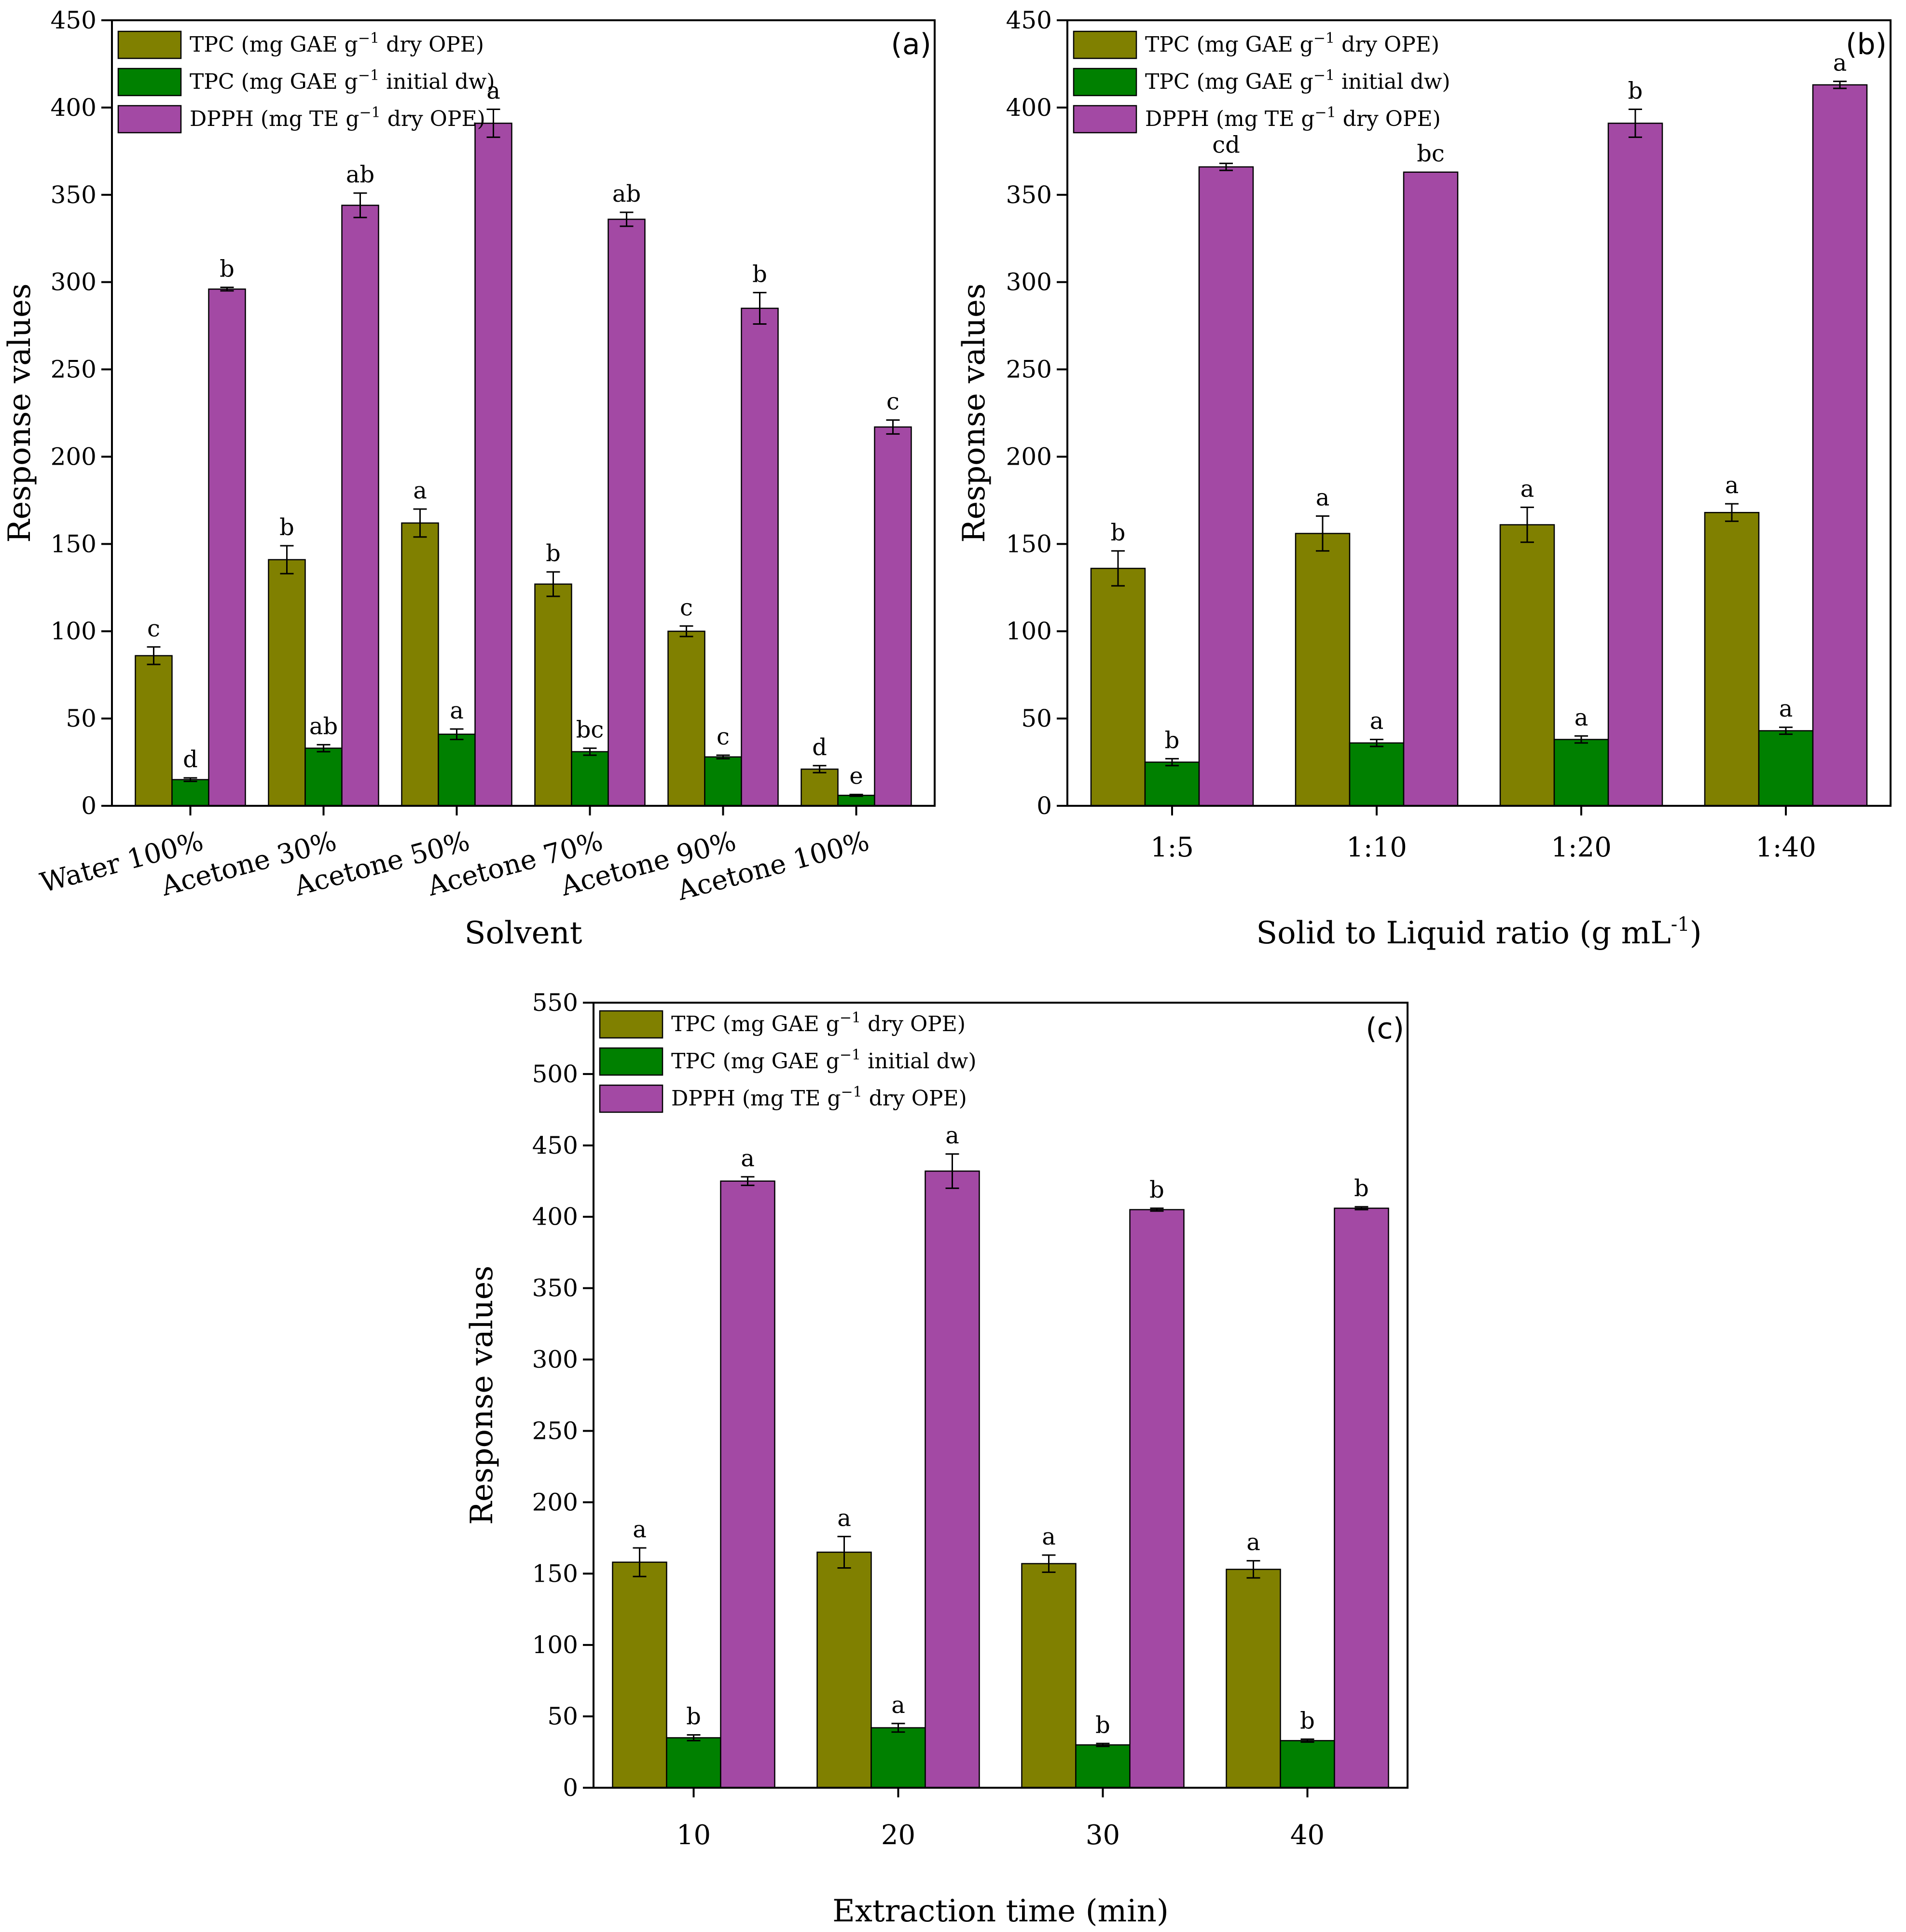 Image resolution: width=1906 pixels, height=1932 pixels. I want to click on significance-letter: bc, so click(1431, 153).